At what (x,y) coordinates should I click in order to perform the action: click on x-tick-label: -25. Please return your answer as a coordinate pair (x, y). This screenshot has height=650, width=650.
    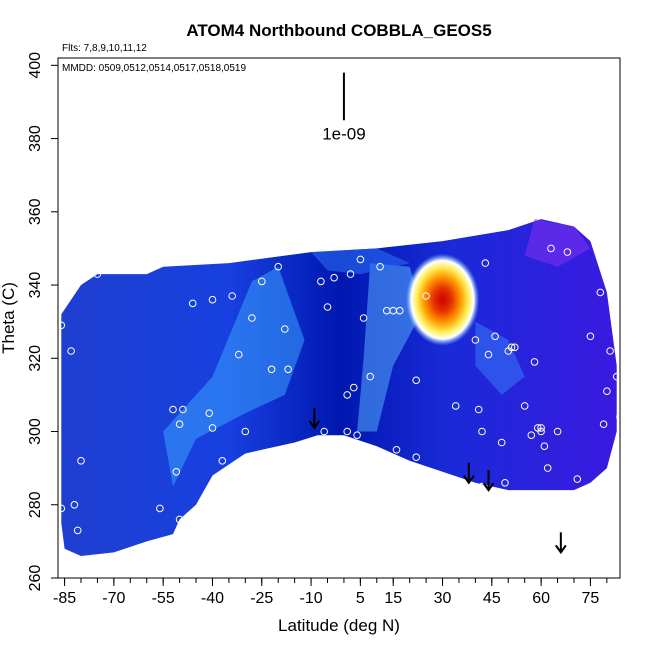
    Looking at the image, I should click on (261, 598).